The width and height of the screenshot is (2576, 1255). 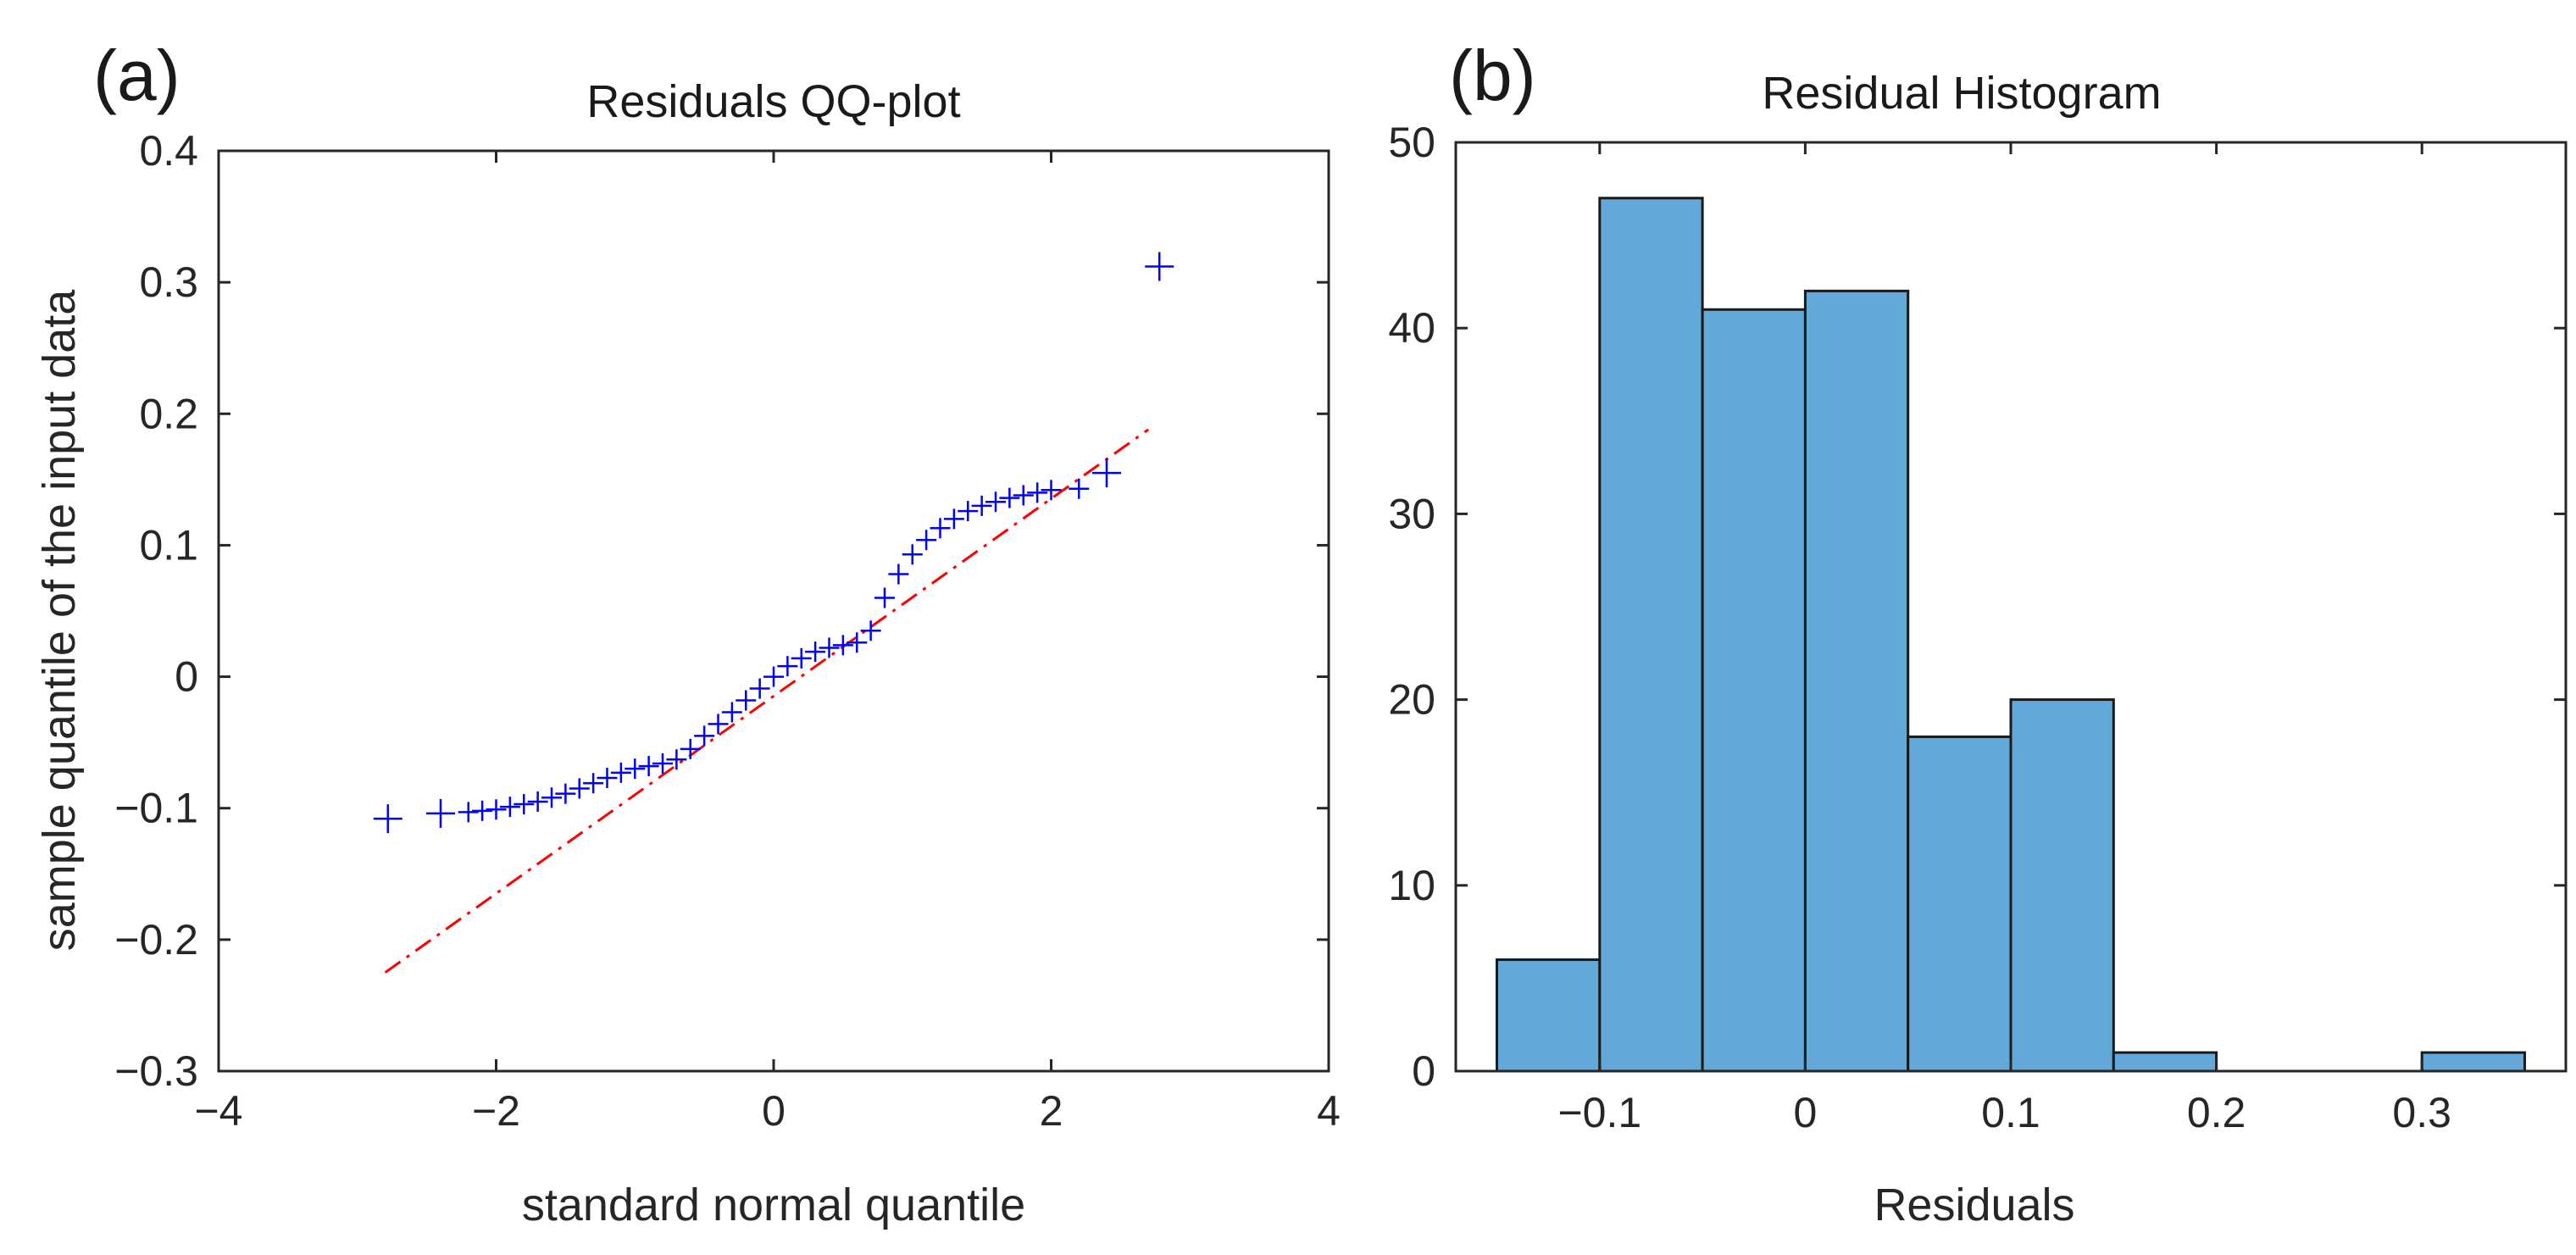 What do you see at coordinates (1411, 513) in the screenshot?
I see `histogram-y-tick-label: 30` at bounding box center [1411, 513].